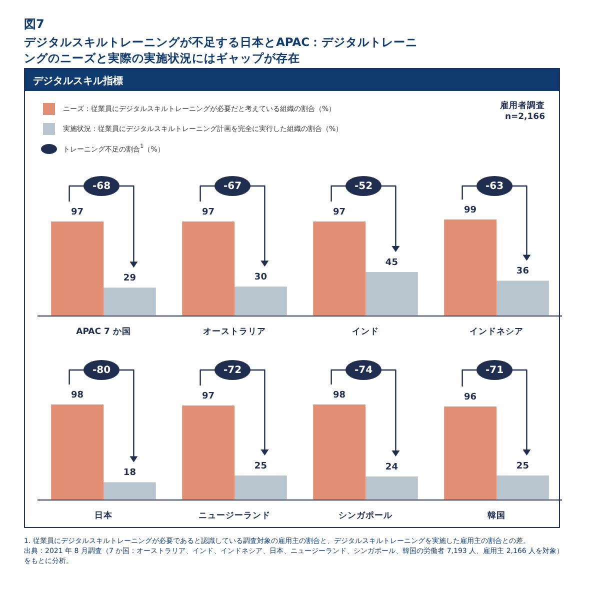 The image size is (590, 591). I want to click on x-tick-label: ニュージーランド, so click(234, 516).